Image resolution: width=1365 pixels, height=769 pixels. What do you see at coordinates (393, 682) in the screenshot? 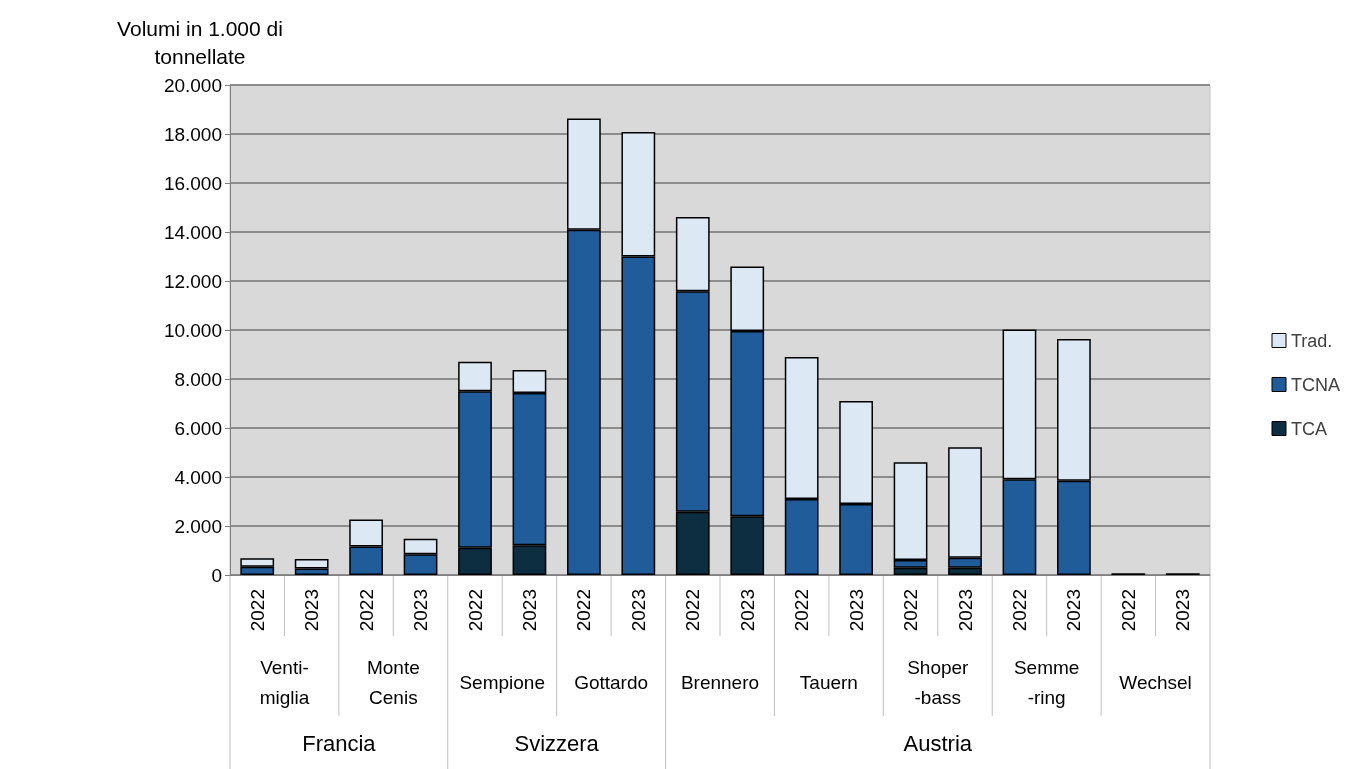
I see `text: Monte Cenis` at bounding box center [393, 682].